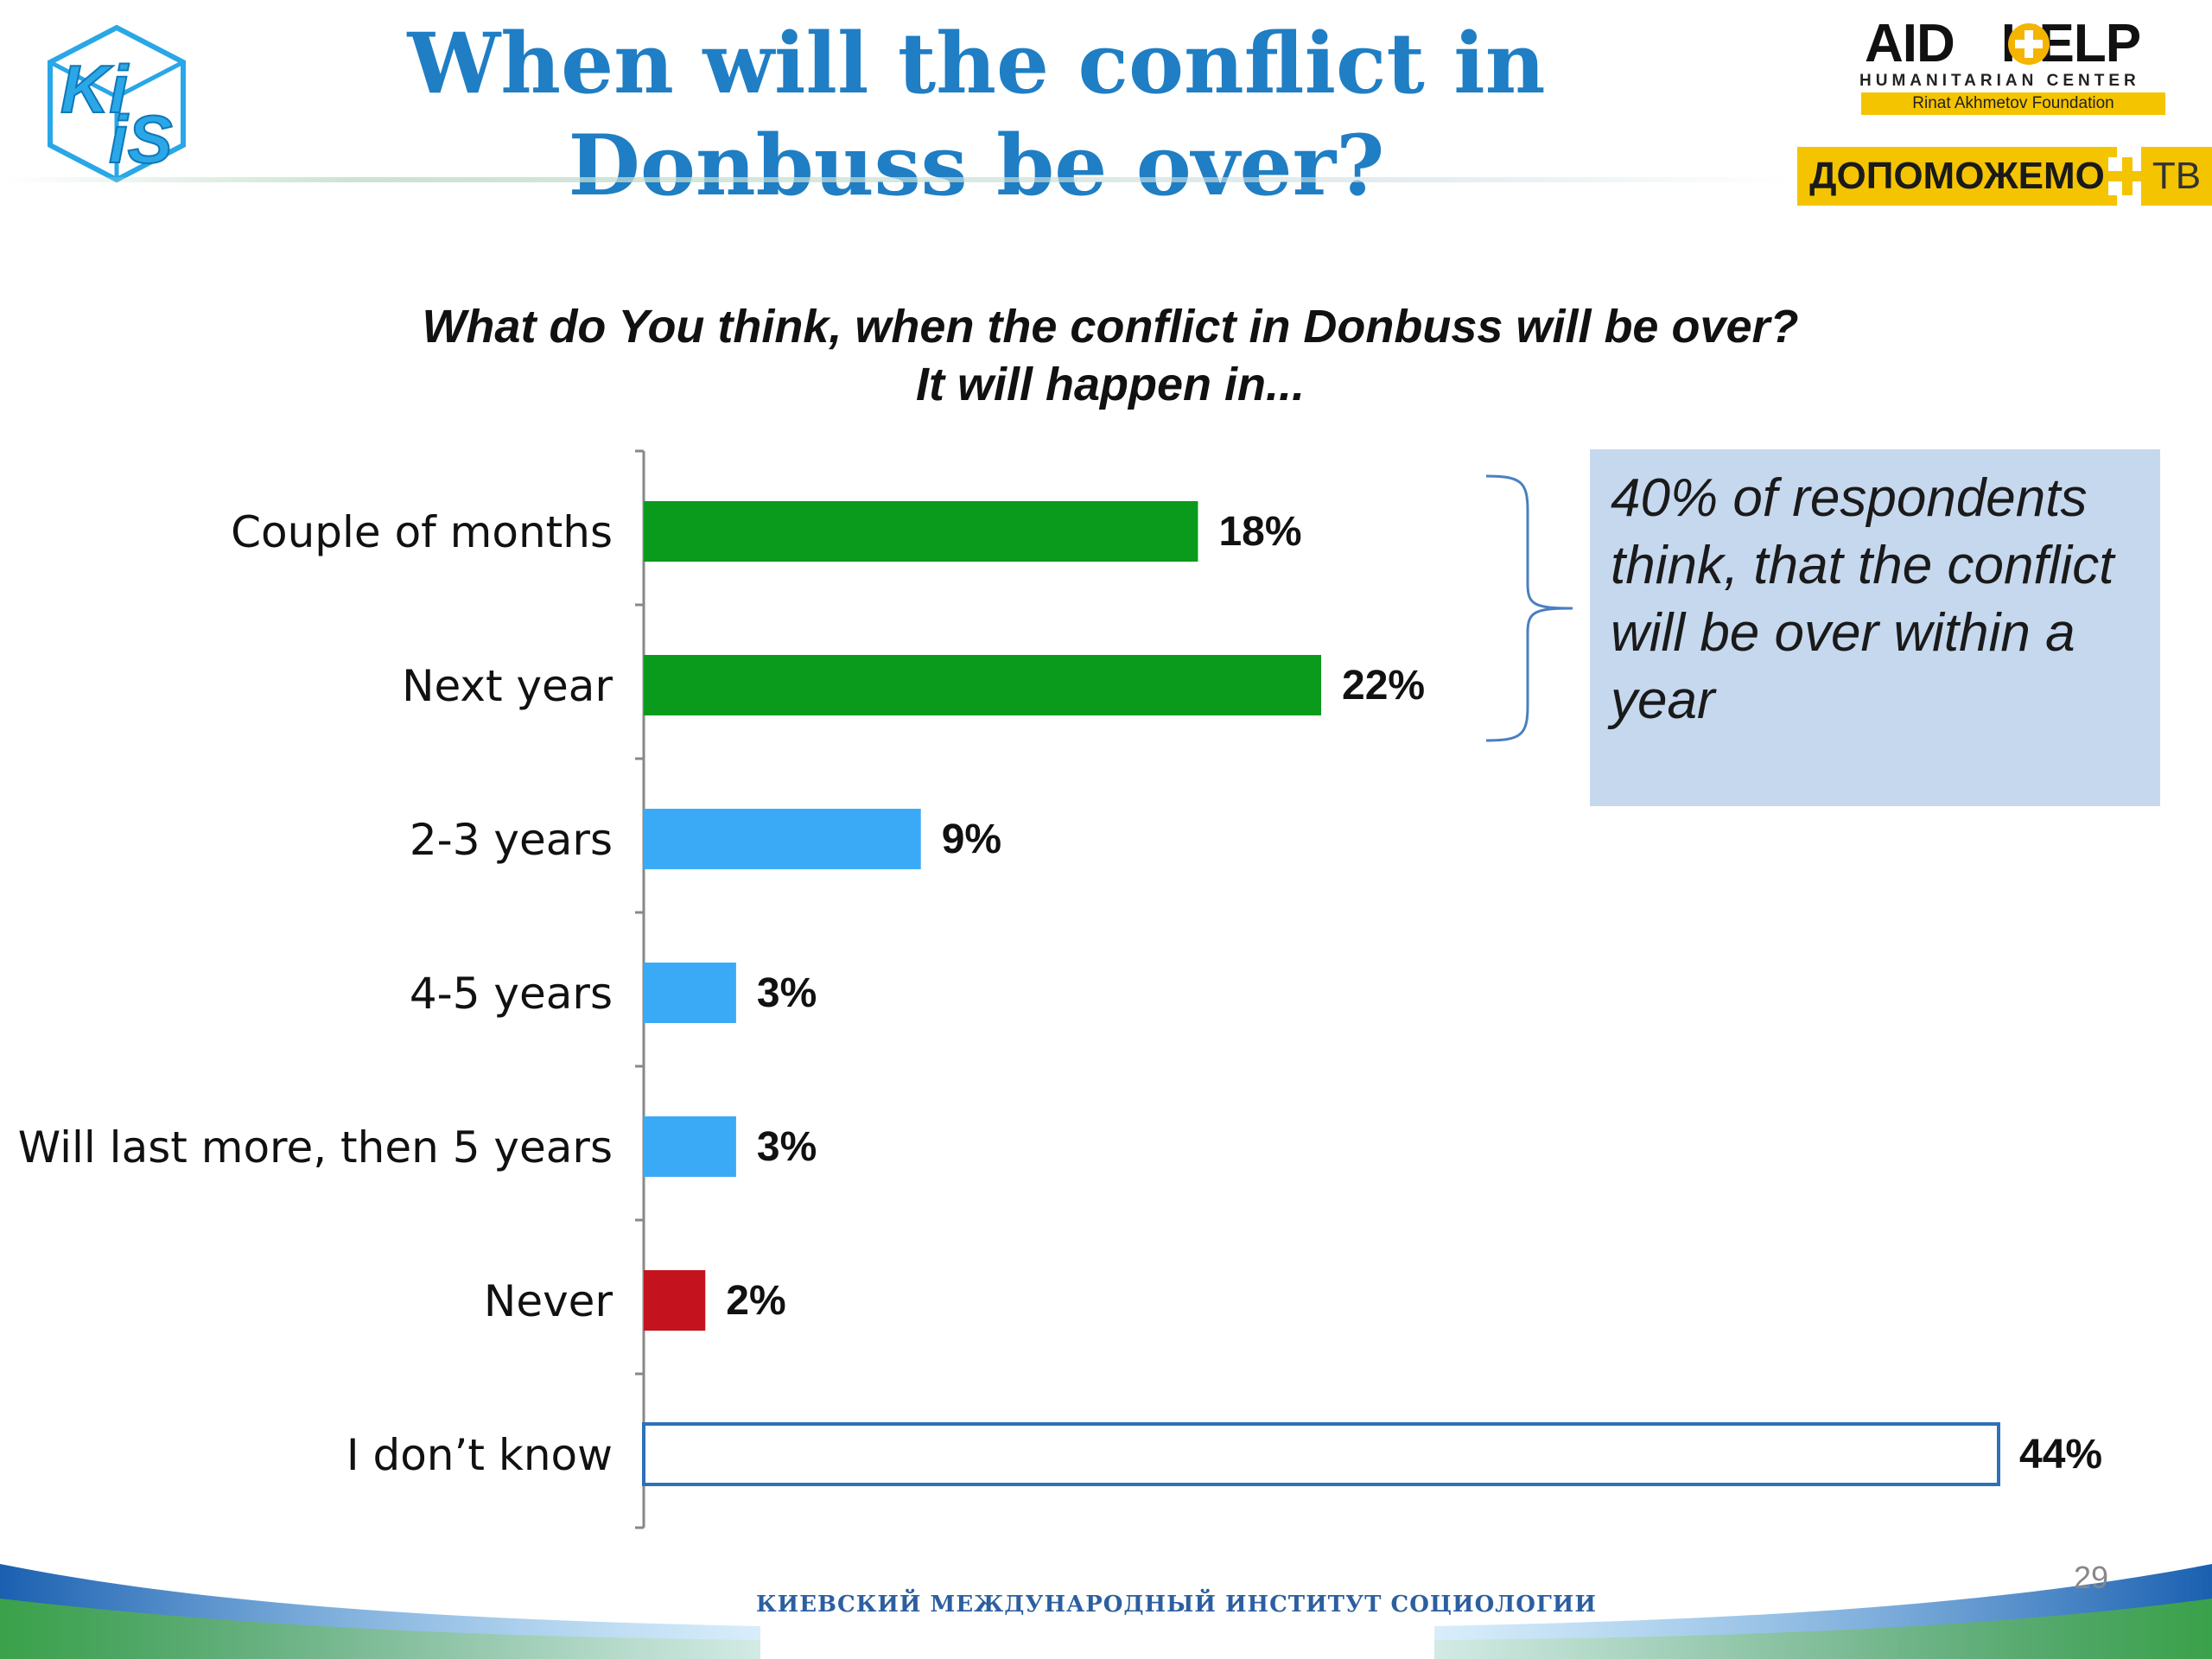 The width and height of the screenshot is (2212, 1659). I want to click on kiis-logo: Ki iS, so click(117, 103).